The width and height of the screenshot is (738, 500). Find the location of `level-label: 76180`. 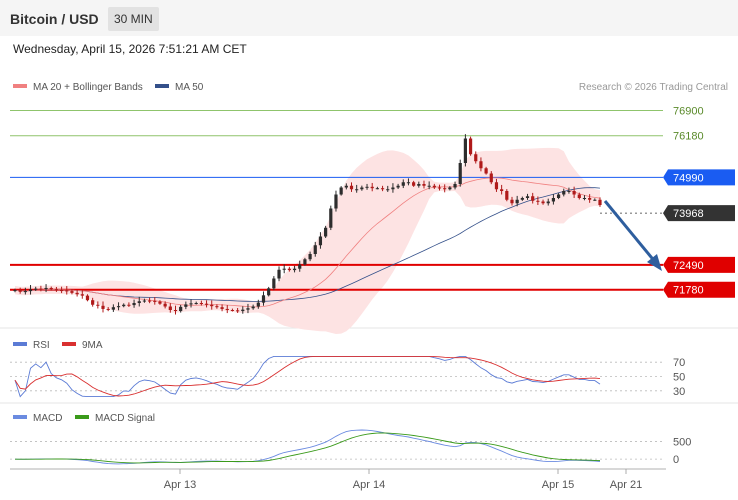

level-label: 76180 is located at coordinates (688, 137).